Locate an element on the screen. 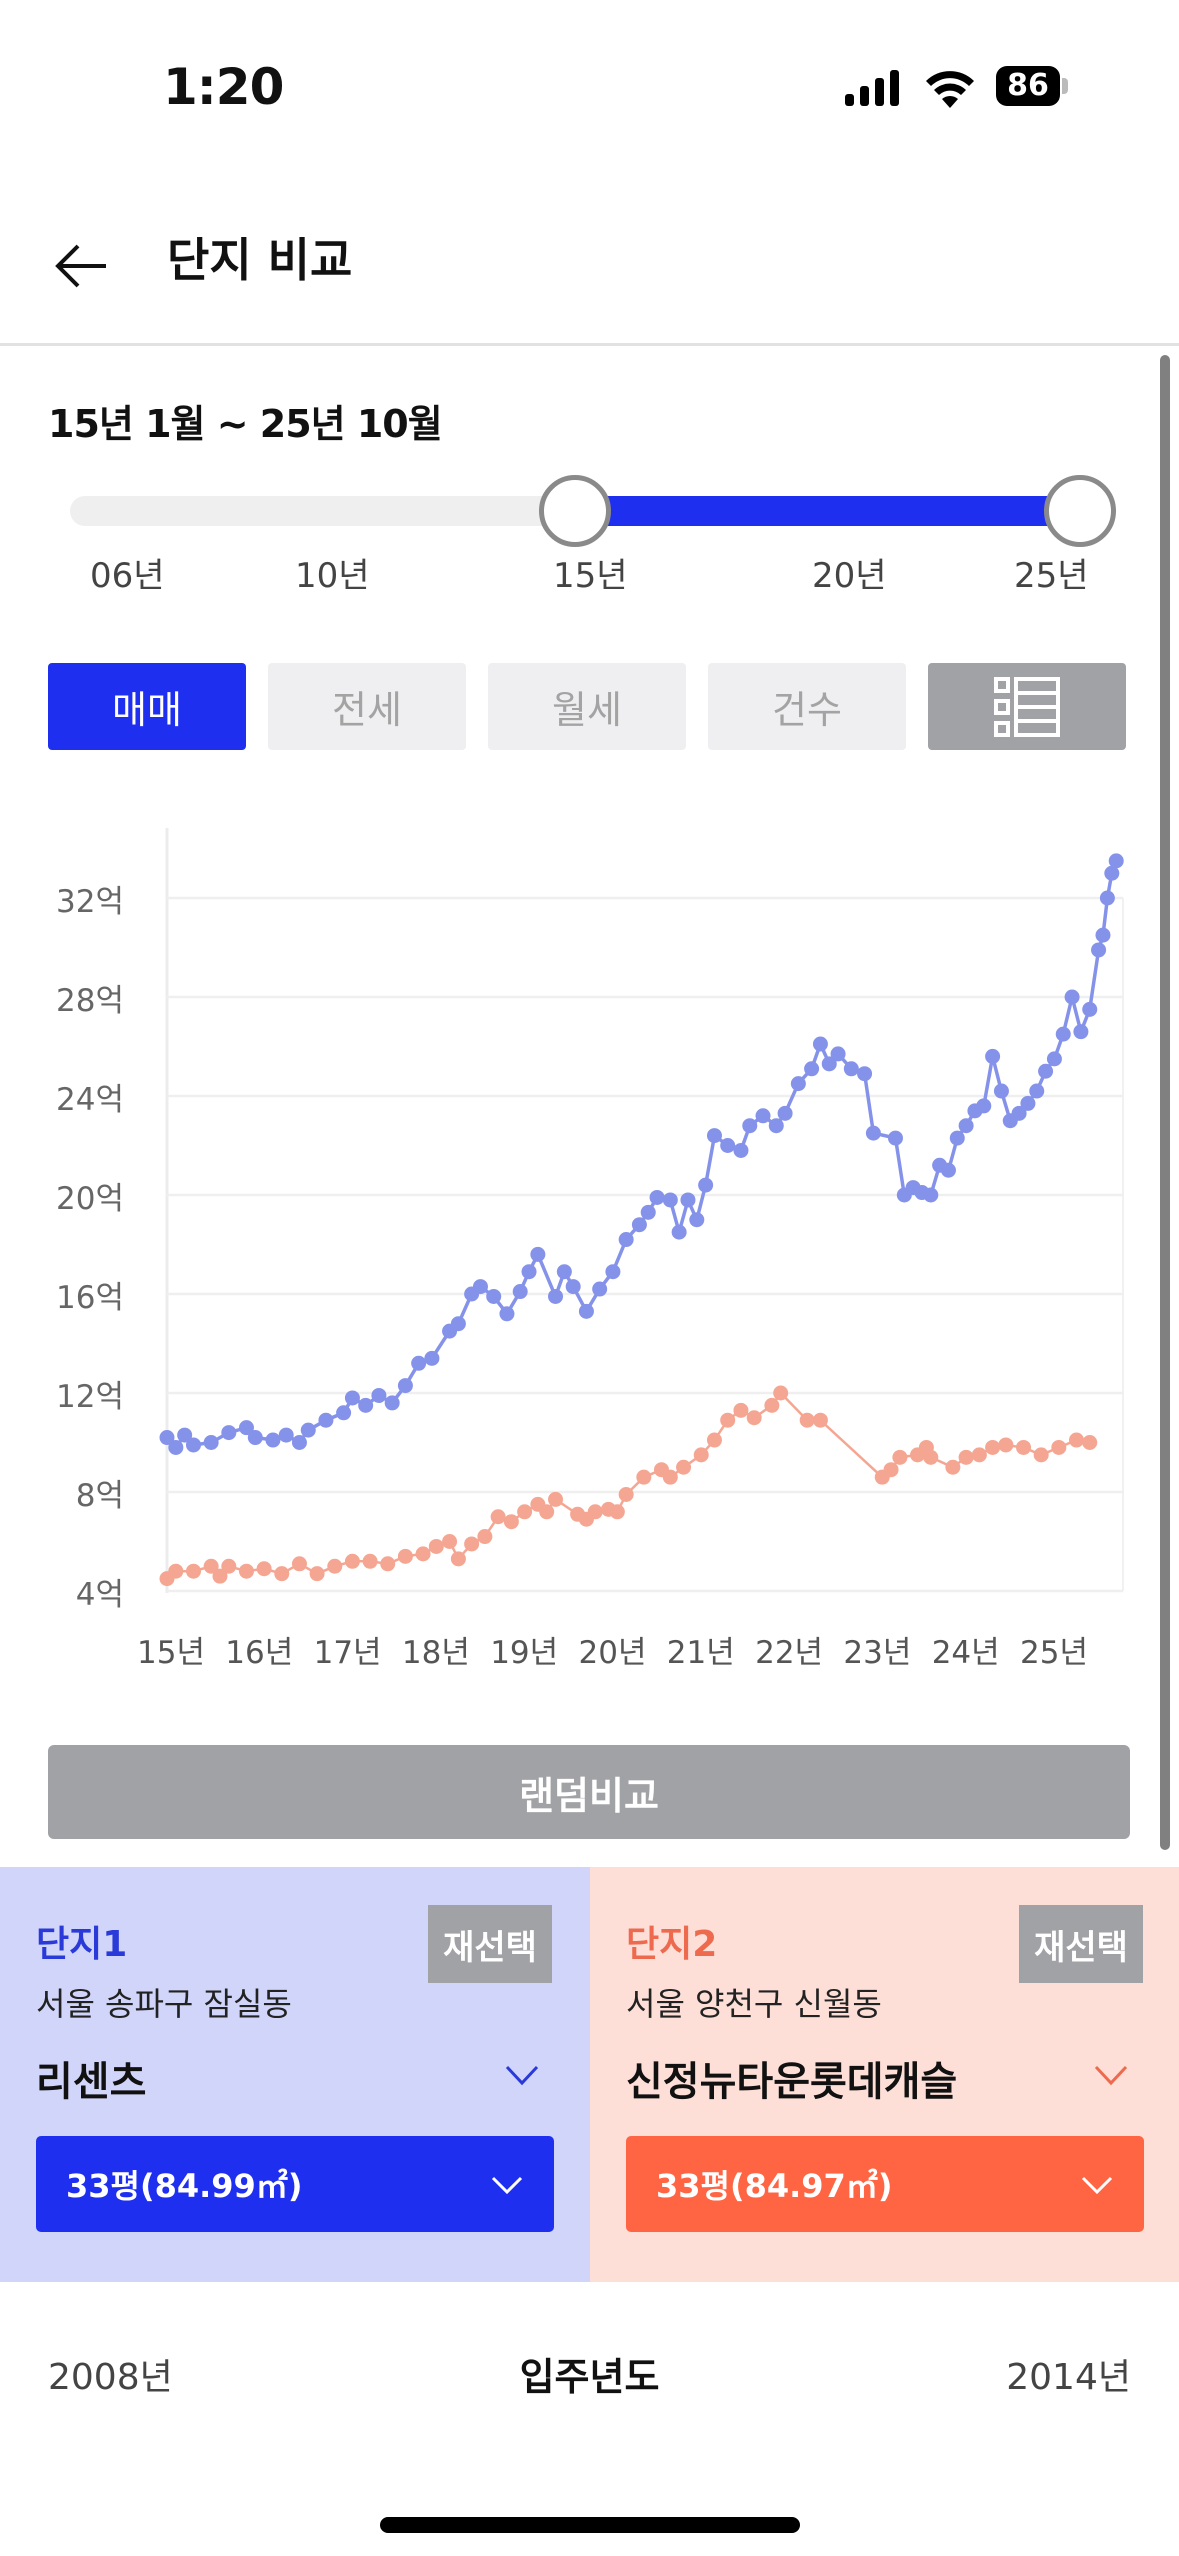 This screenshot has width=1179, height=2556. battery-tip is located at coordinates (1065, 86).